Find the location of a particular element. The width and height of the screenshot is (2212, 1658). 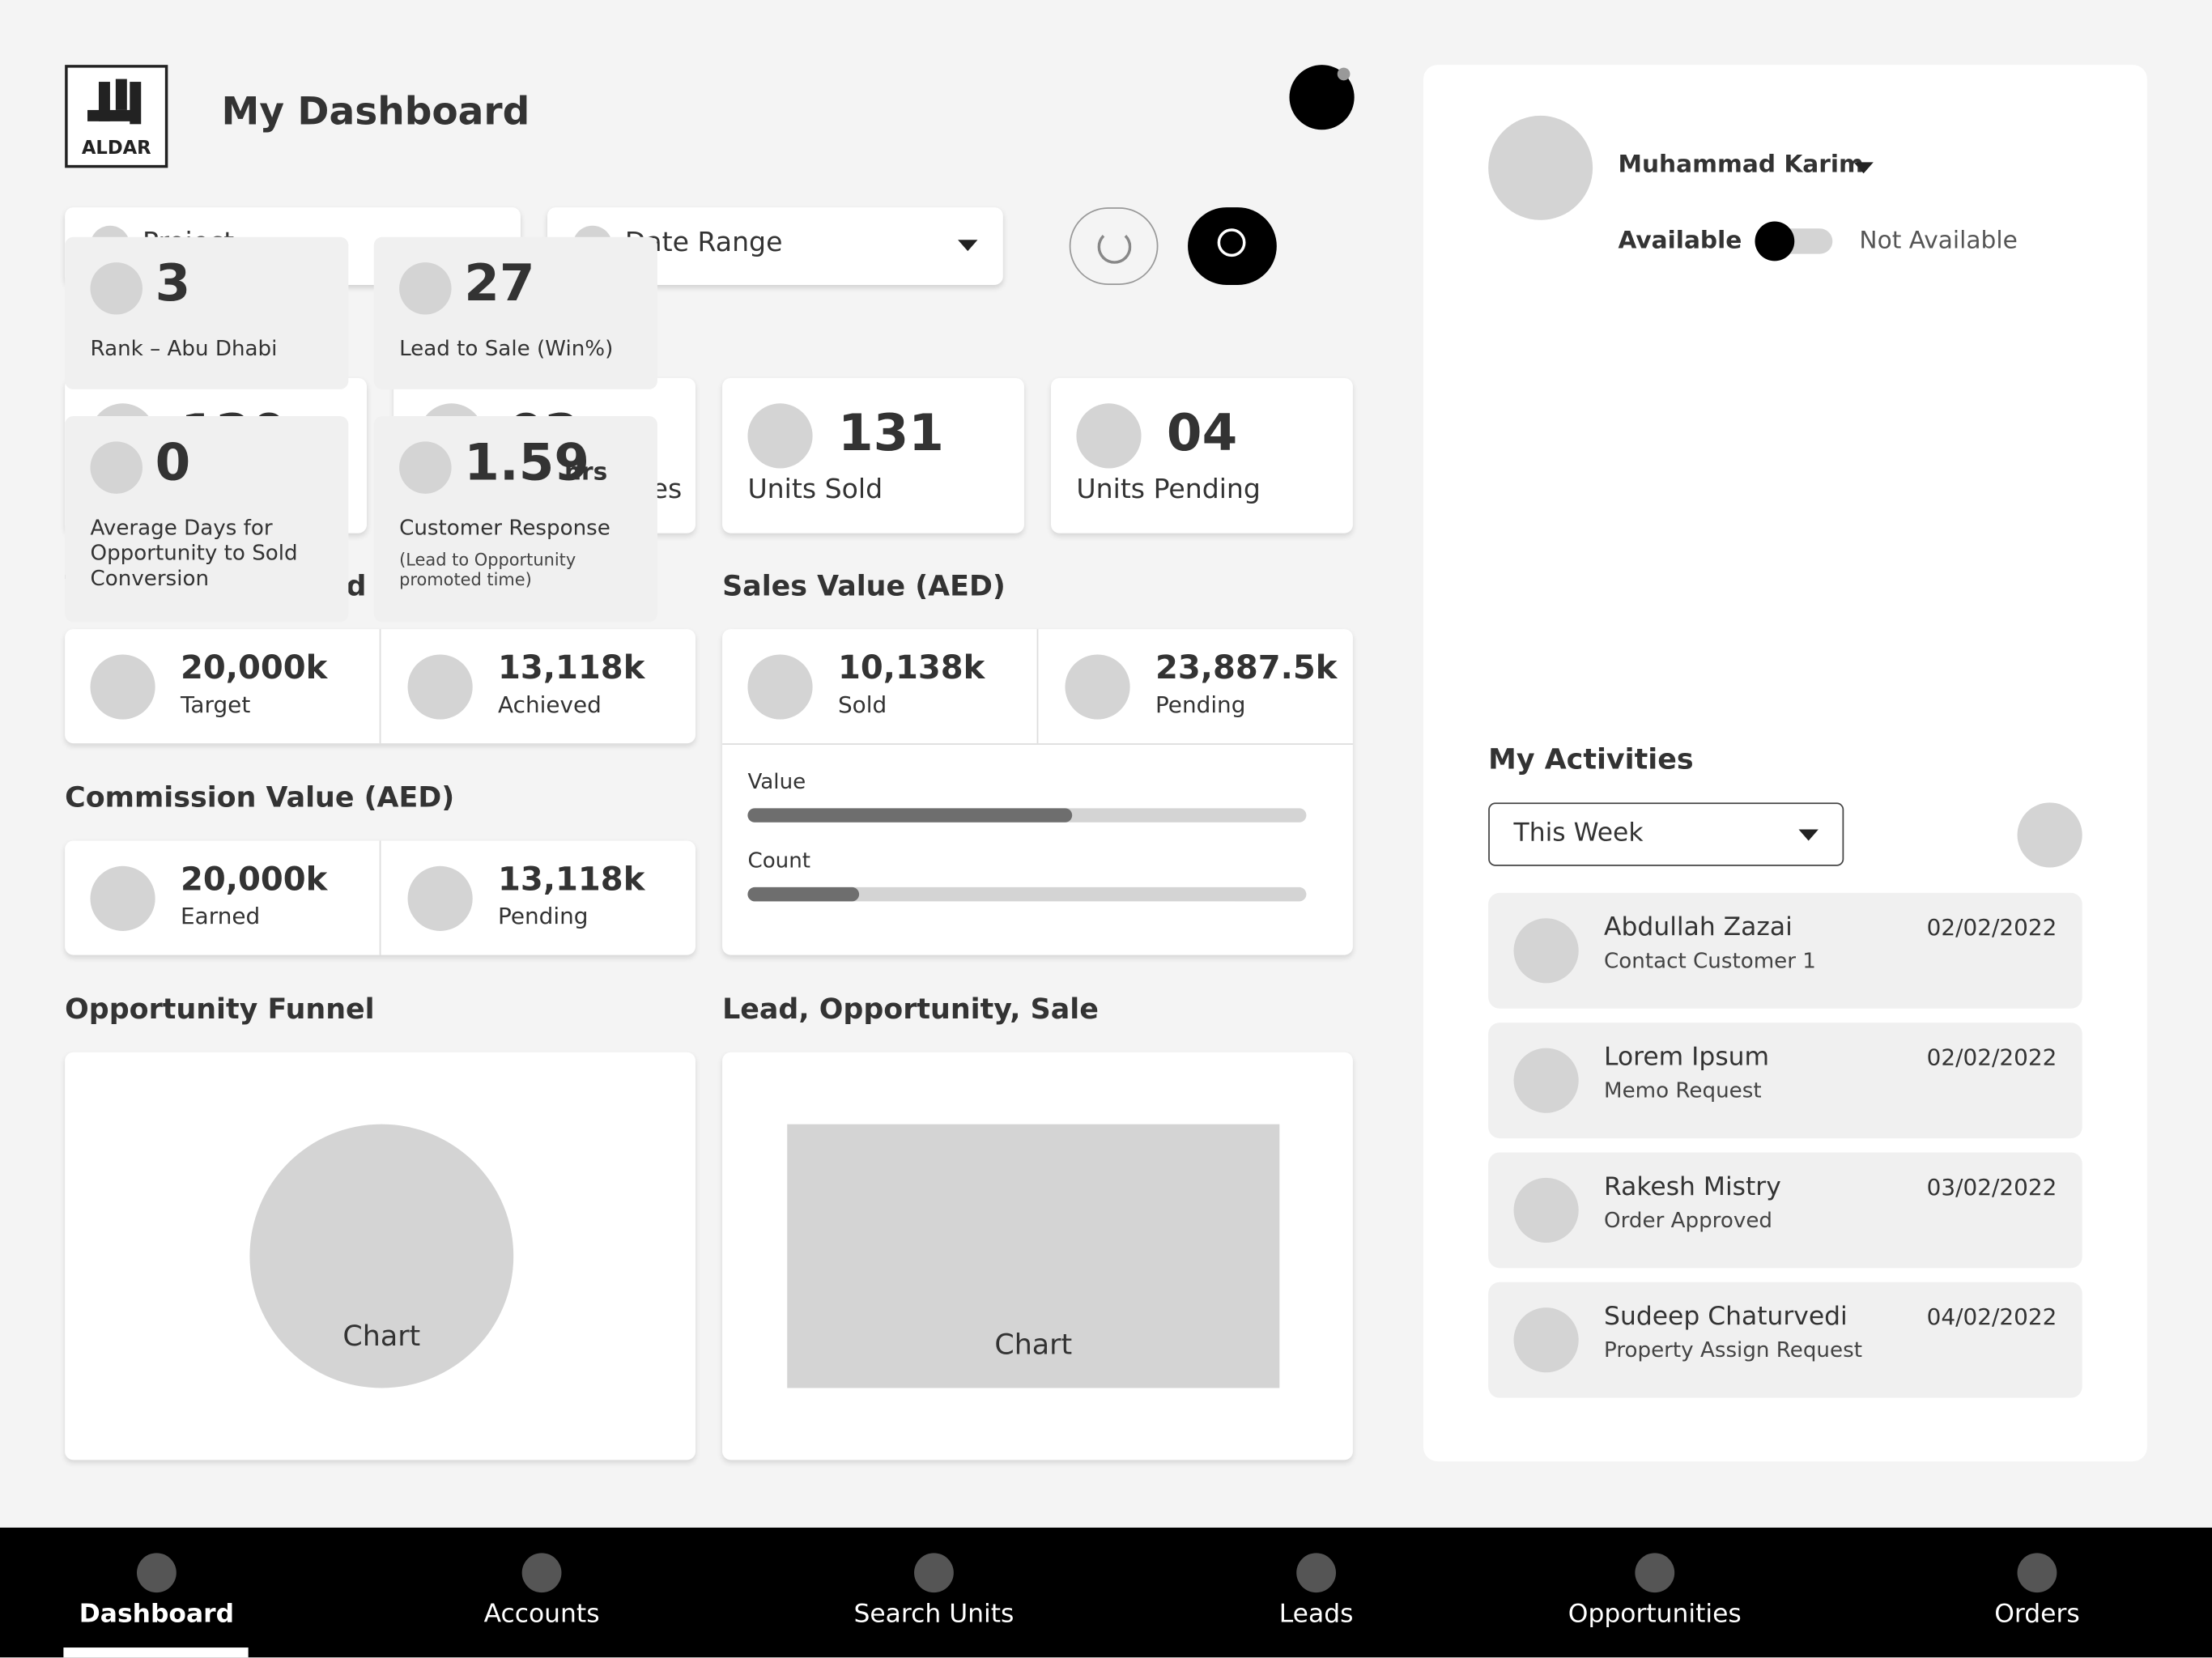

activity-task: Order Approved is located at coordinates (1688, 1220).